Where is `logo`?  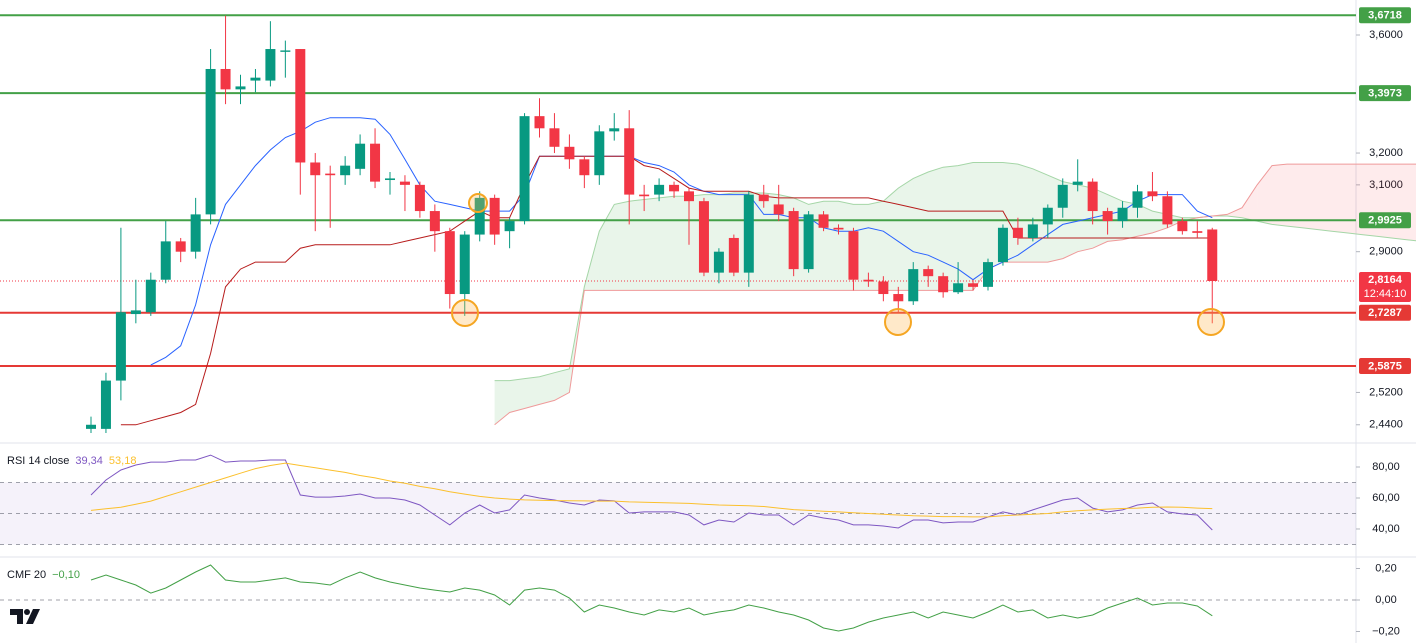 logo is located at coordinates (25, 616).